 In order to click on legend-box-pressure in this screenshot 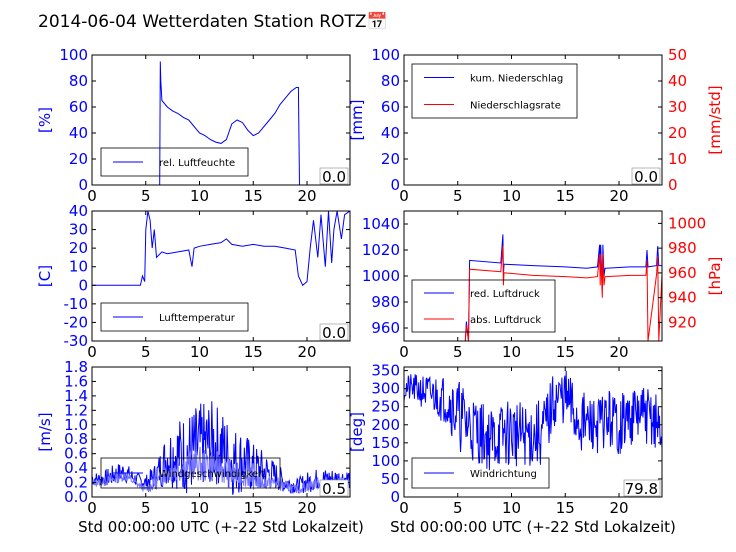, I will do `click(483, 306)`.